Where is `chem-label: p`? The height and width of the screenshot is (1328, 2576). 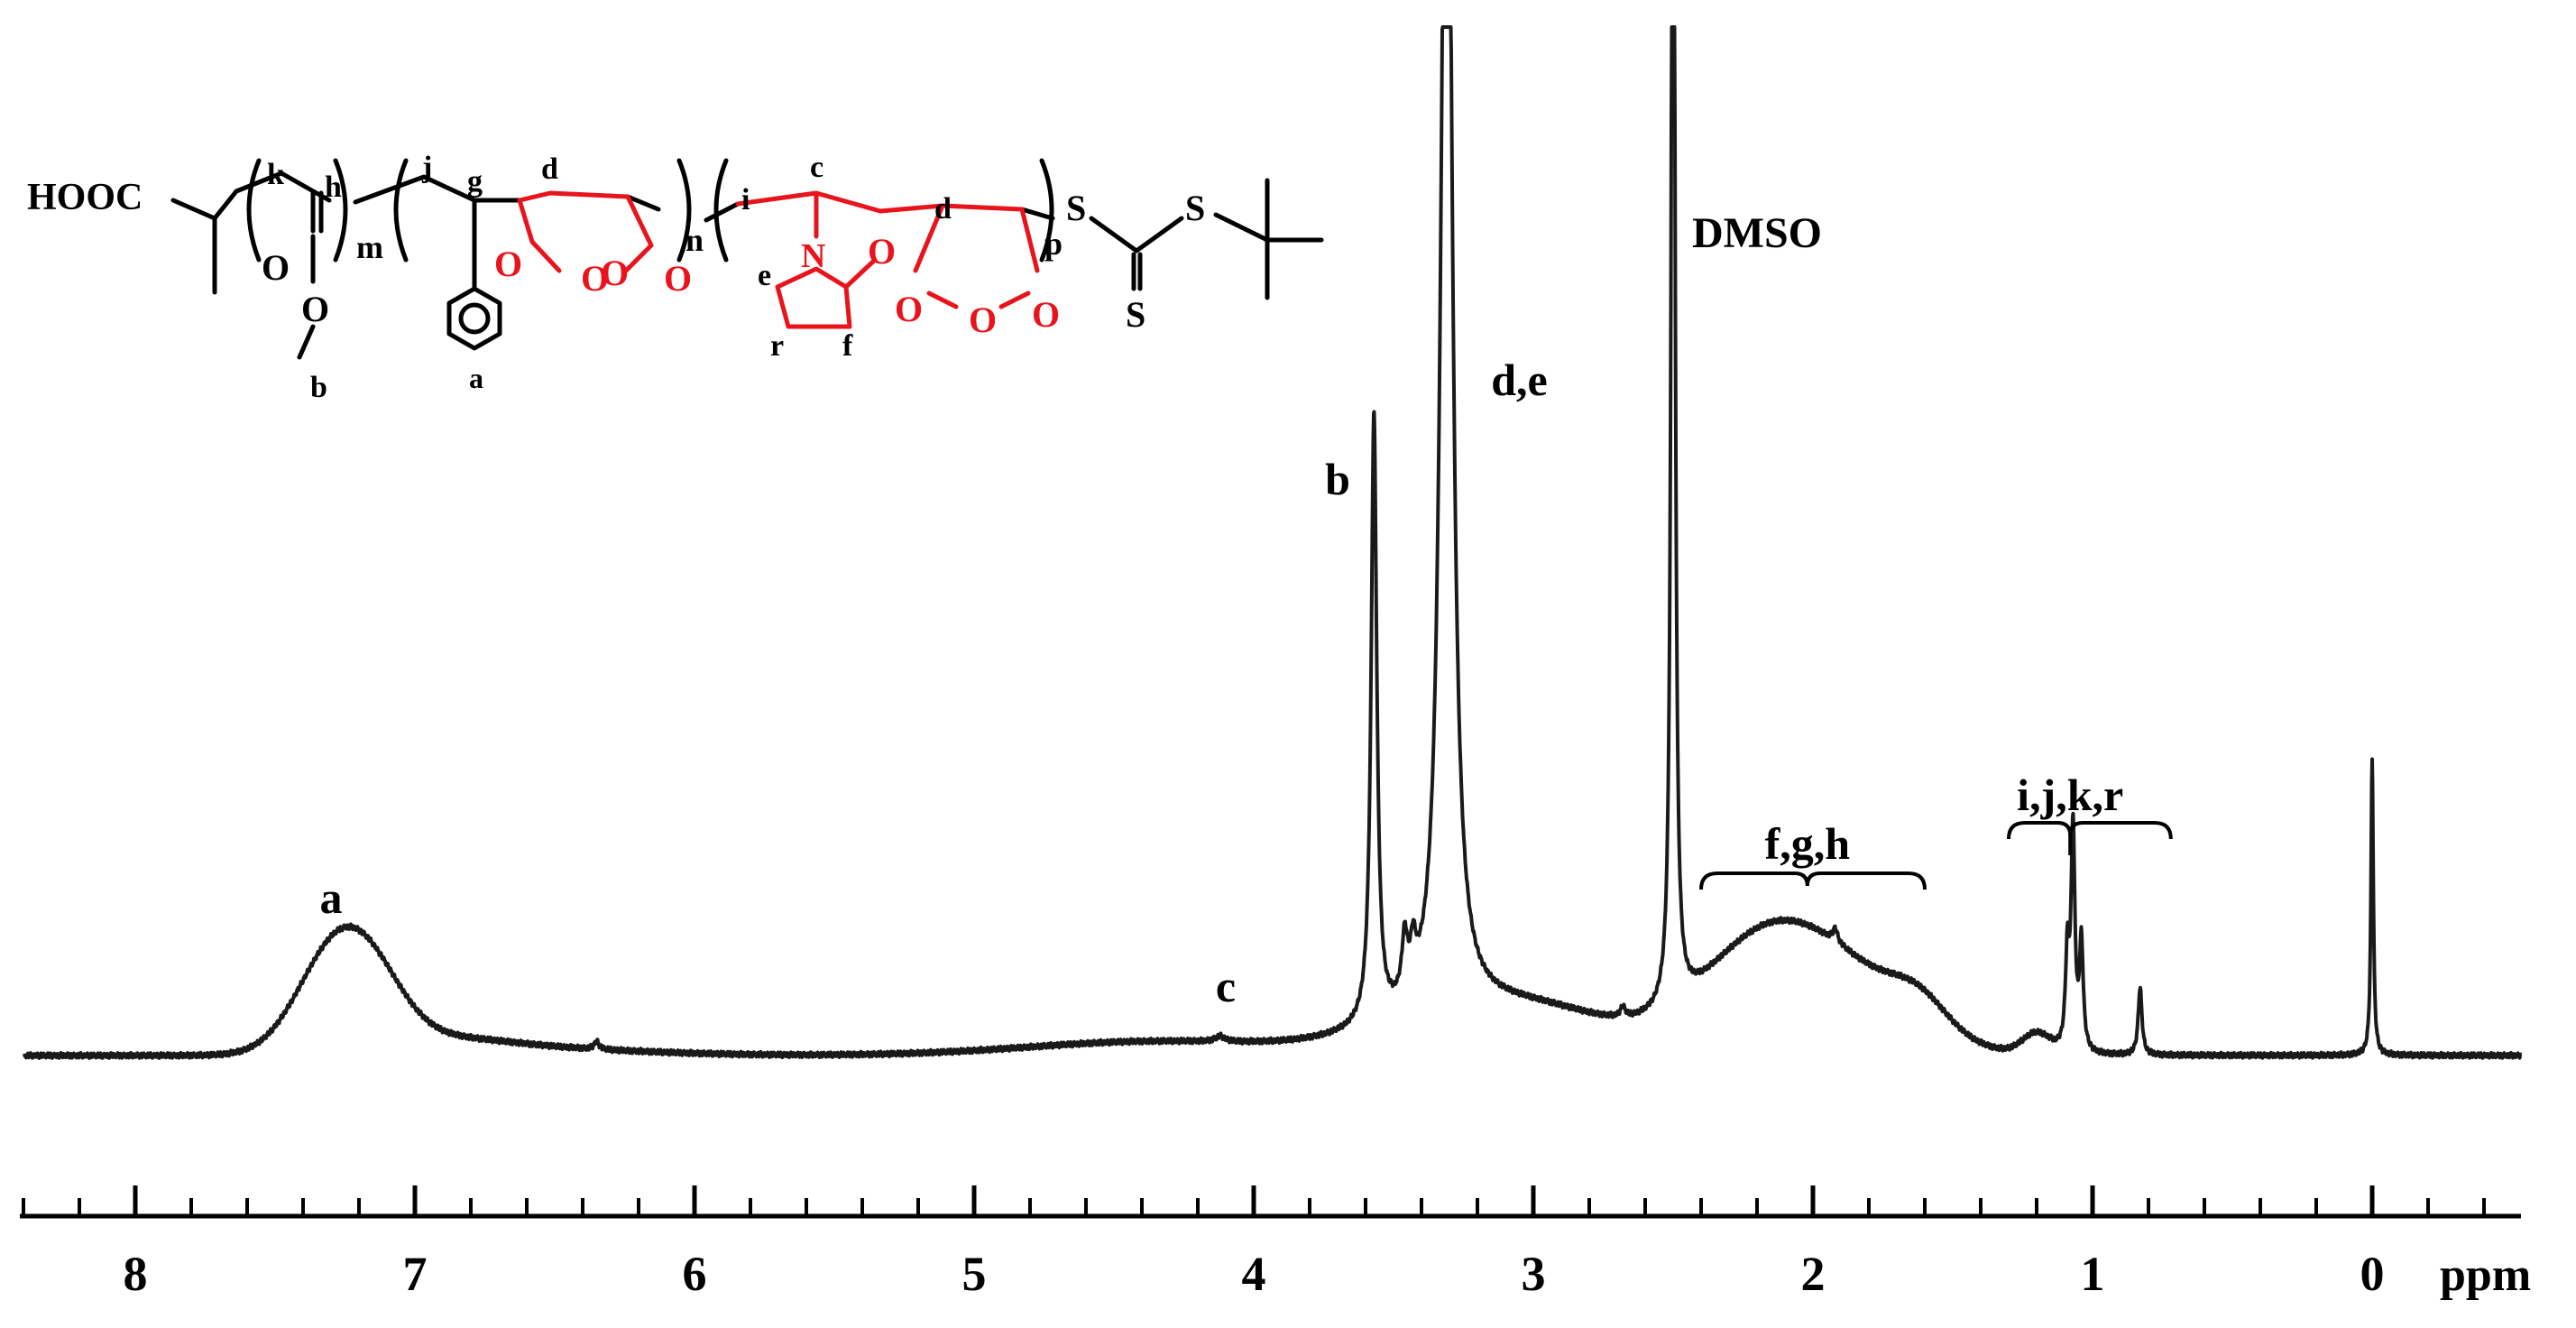 chem-label: p is located at coordinates (1053, 244).